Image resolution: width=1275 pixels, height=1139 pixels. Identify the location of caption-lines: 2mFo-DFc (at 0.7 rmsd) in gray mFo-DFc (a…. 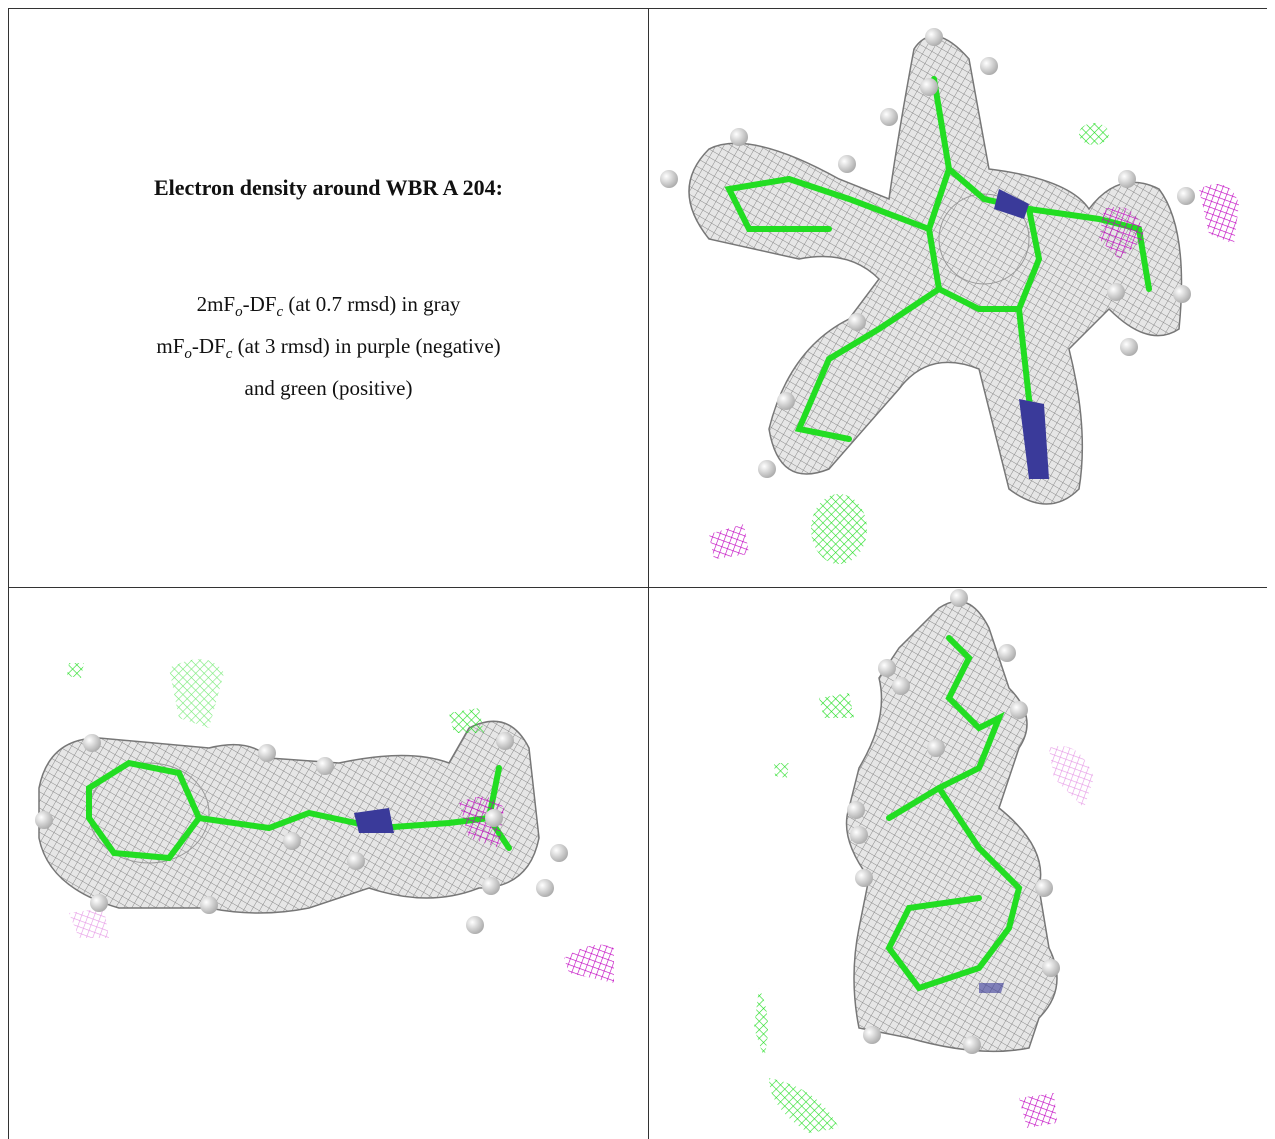
(328, 346).